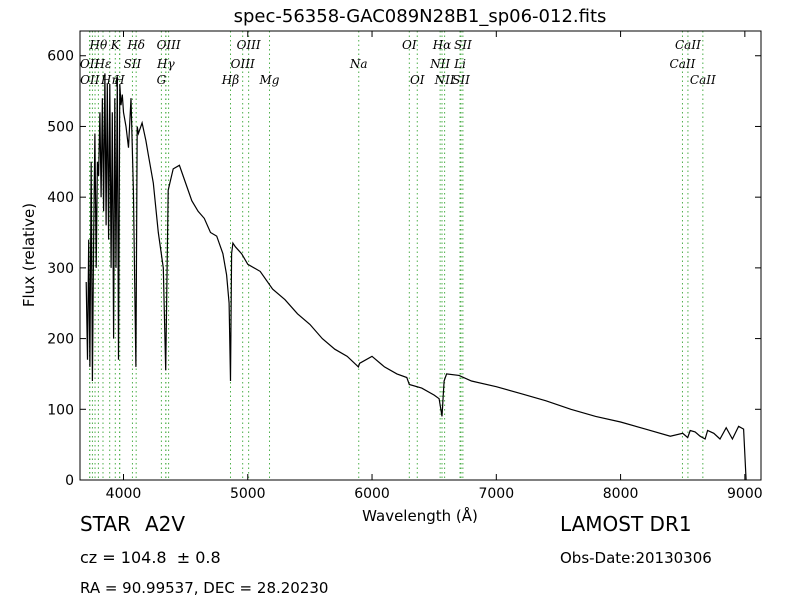  Describe the element at coordinates (119, 80) in the screenshot. I see `line-label: H` at that location.